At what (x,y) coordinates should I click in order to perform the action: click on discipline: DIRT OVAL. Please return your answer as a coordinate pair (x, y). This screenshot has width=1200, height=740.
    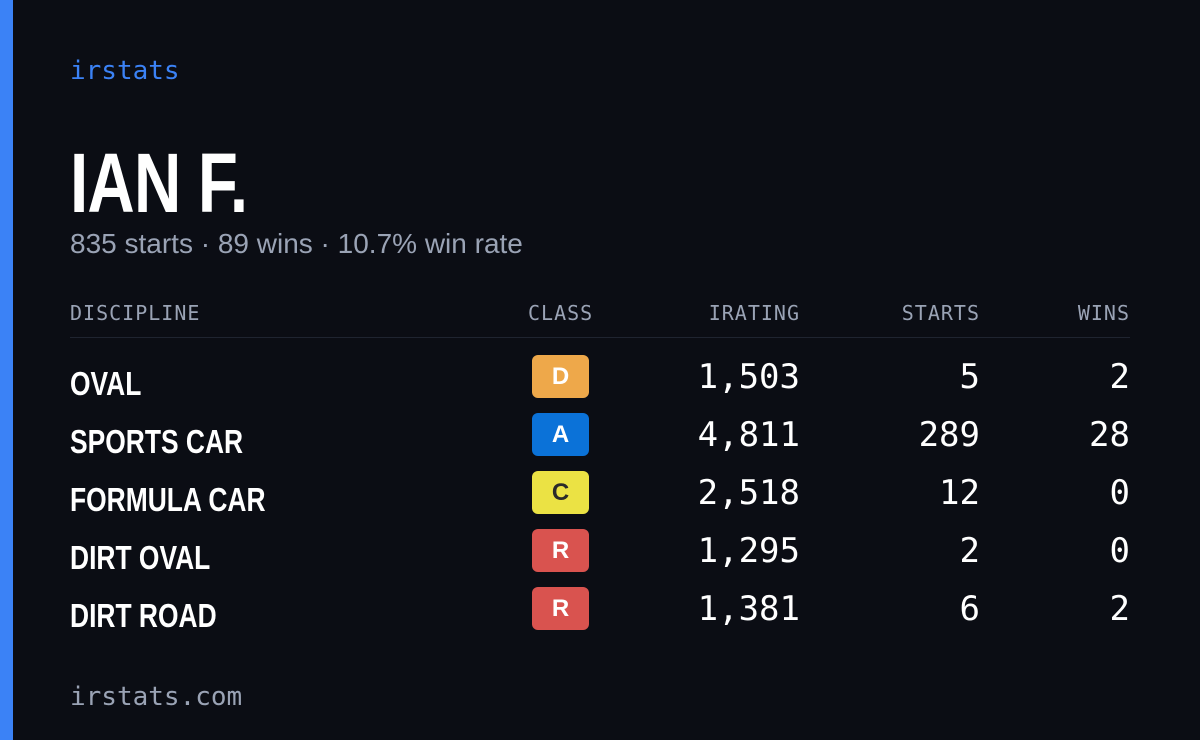
    Looking at the image, I should click on (140, 557).